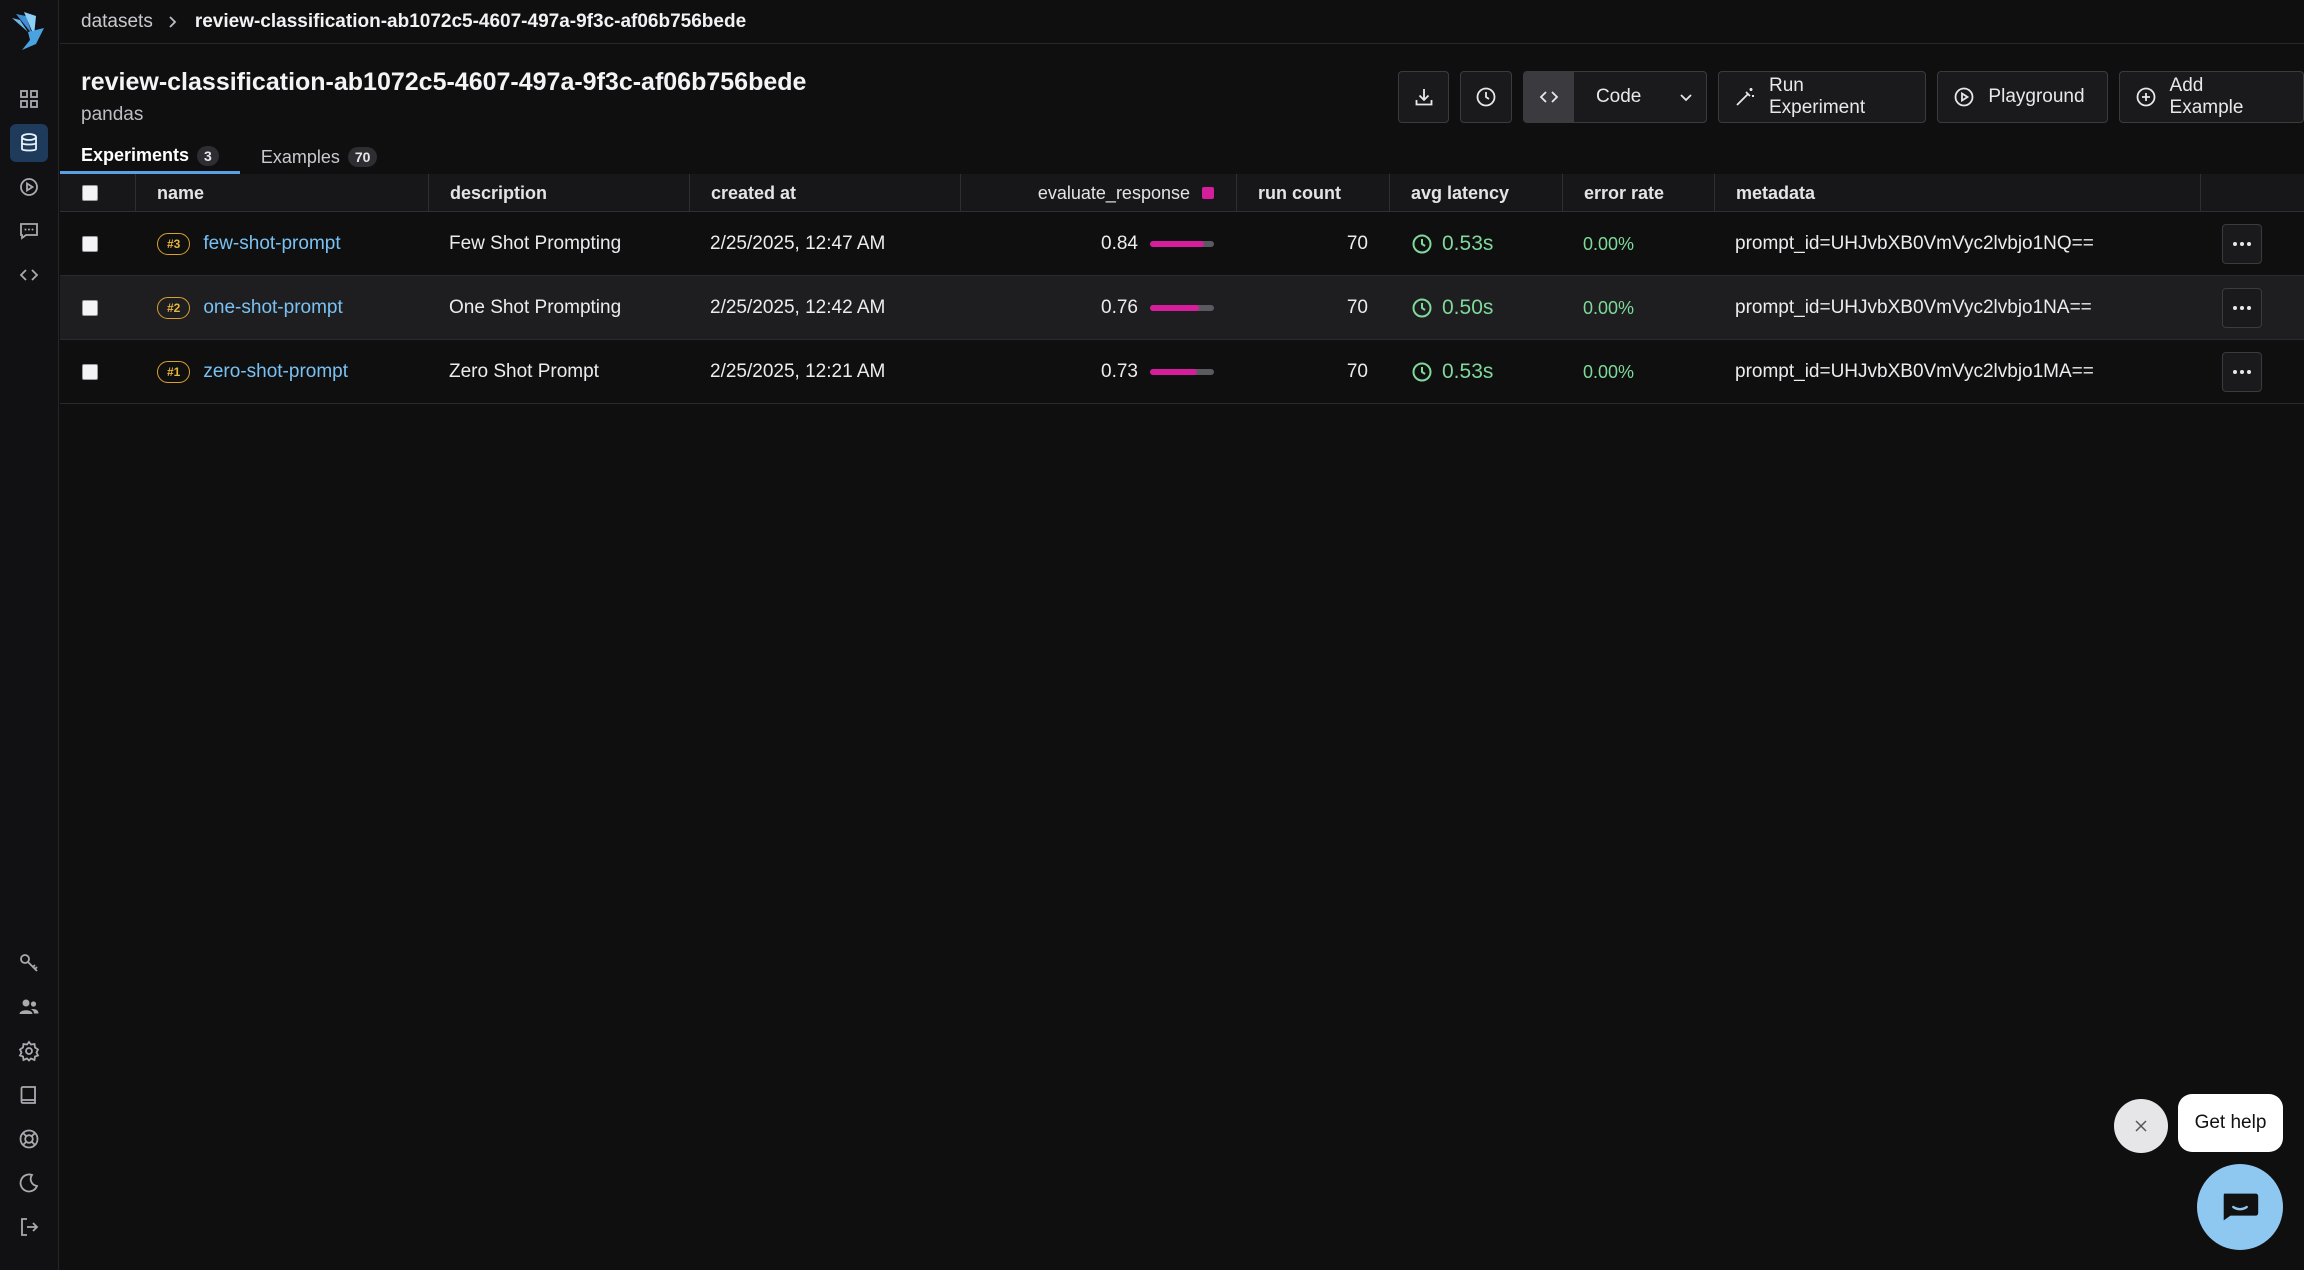 This screenshot has height=1270, width=2304. I want to click on description-cell: One Shot Prompting, so click(535, 307).